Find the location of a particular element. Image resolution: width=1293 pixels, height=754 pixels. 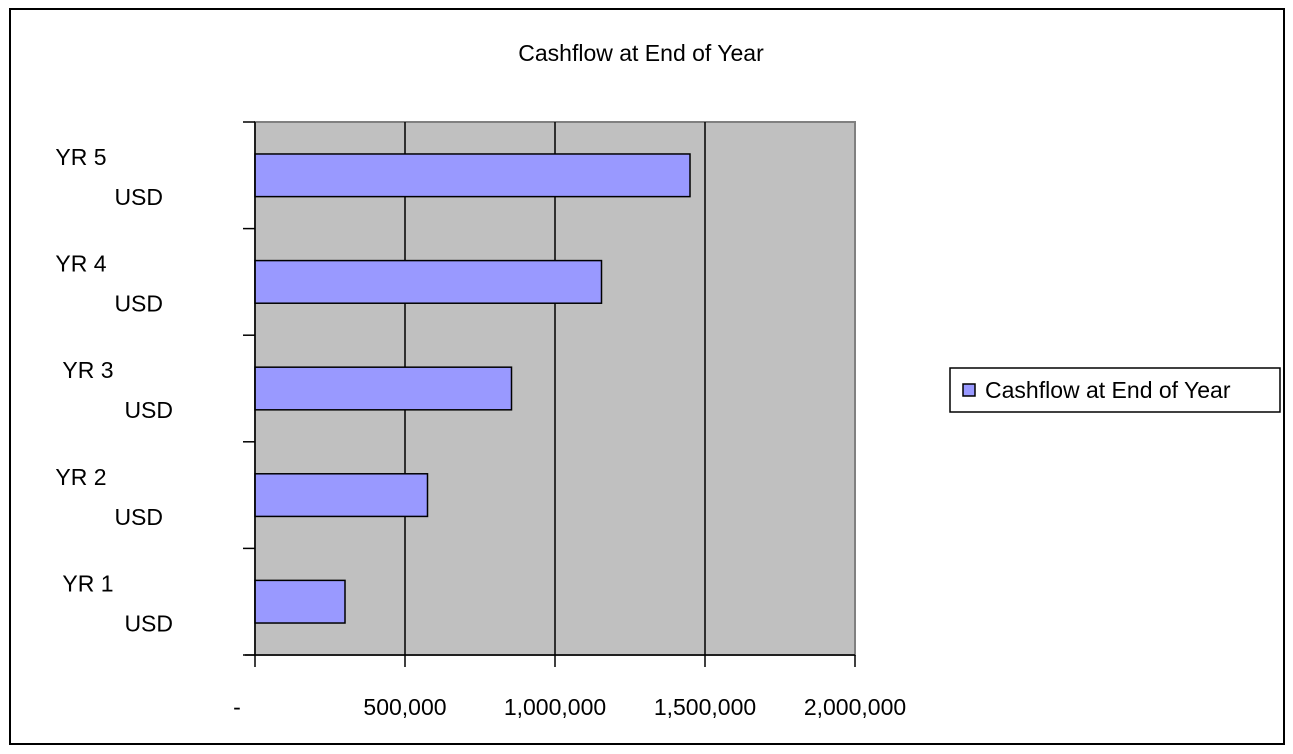

category-label-2: YR 2 is located at coordinates (80, 477).